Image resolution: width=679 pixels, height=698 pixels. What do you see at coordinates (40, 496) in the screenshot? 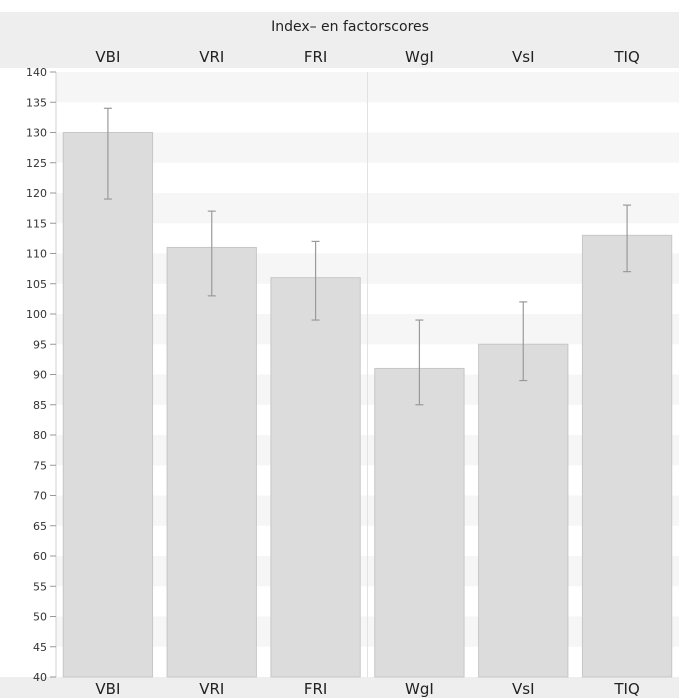
I see `y-tick-label: 70` at bounding box center [40, 496].